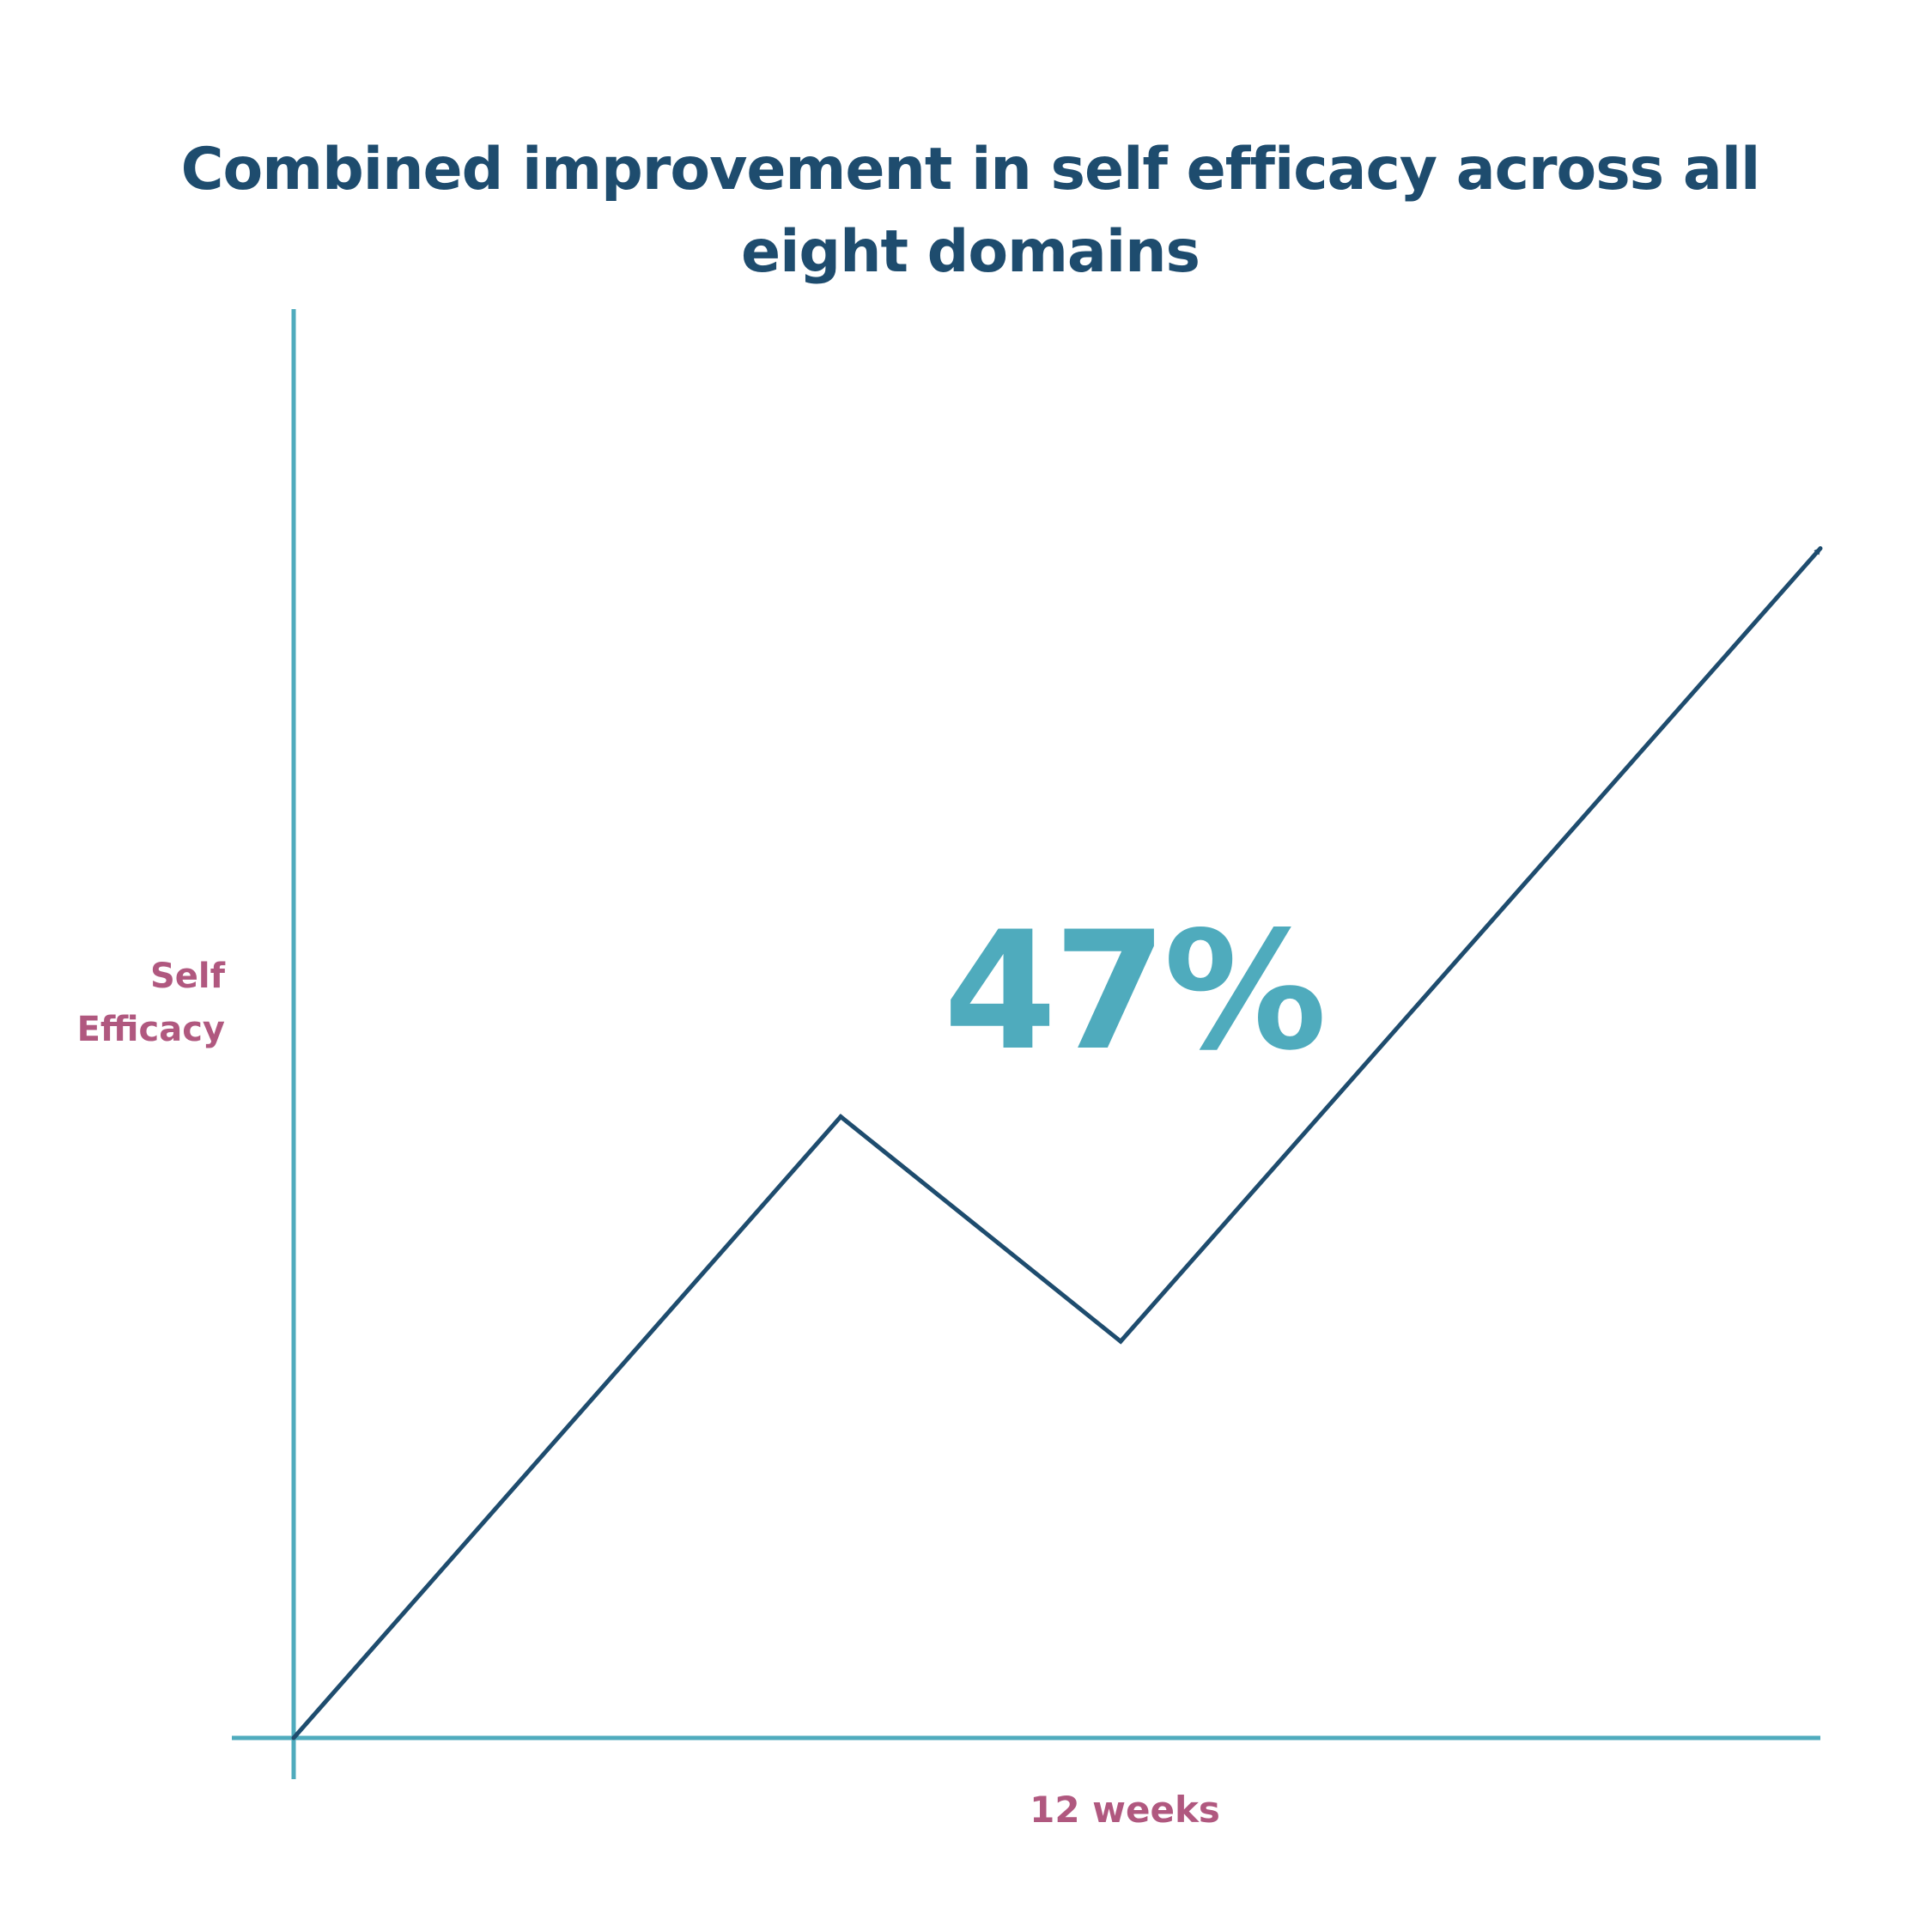 The height and width of the screenshot is (1932, 1932). What do you see at coordinates (130, 1003) in the screenshot?
I see `y-axis-label: Self Efficacy` at bounding box center [130, 1003].